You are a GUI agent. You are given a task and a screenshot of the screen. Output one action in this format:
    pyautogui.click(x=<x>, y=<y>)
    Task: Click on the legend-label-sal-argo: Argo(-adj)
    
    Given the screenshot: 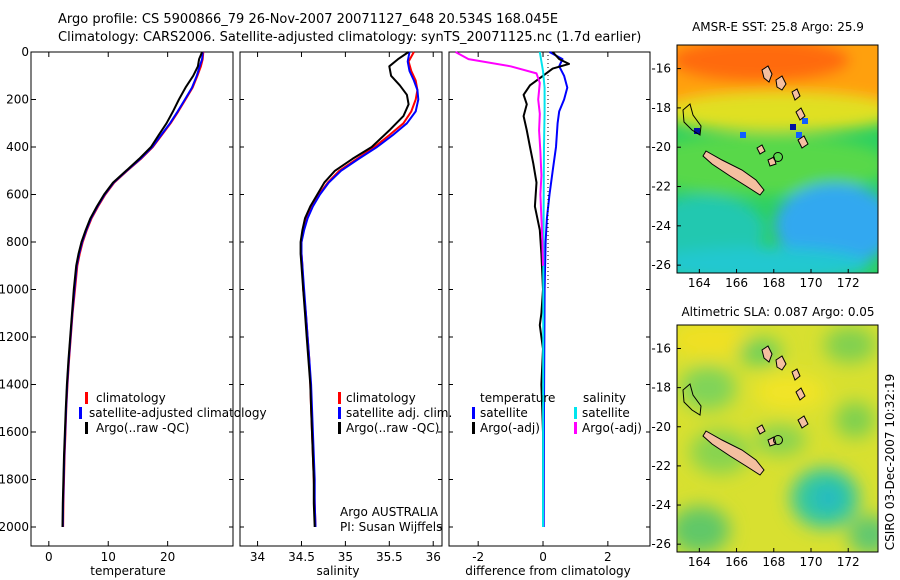 What is the action you would take?
    pyautogui.click(x=612, y=428)
    